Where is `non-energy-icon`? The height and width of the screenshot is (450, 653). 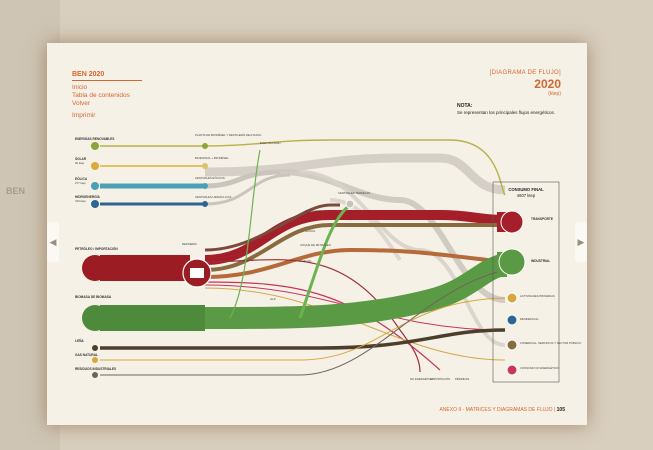
non-energy-icon is located at coordinates (512, 370).